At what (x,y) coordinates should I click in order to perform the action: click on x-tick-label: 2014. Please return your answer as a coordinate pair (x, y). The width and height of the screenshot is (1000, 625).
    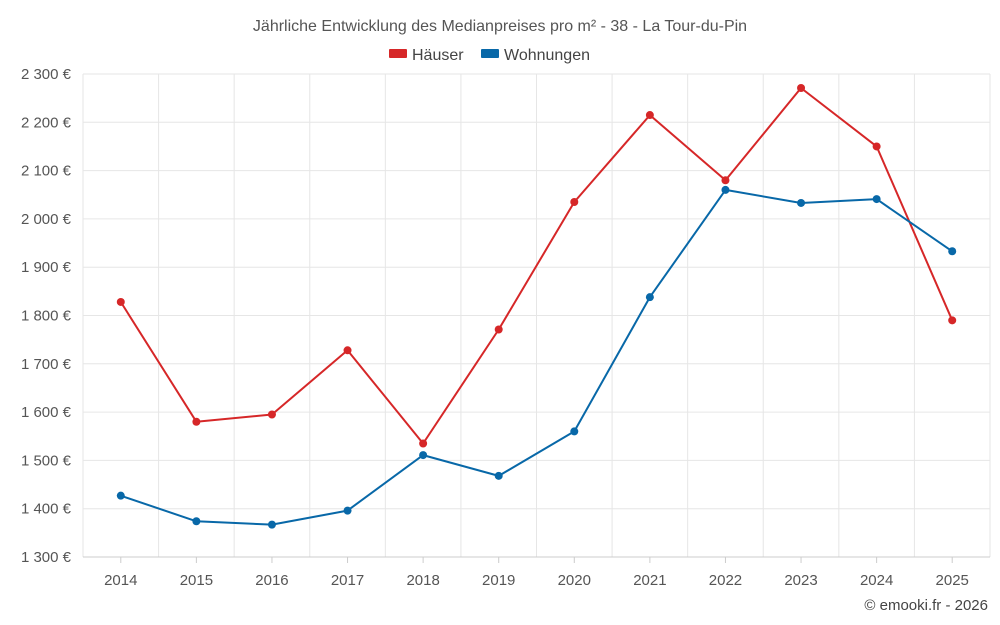
    Looking at the image, I should click on (120, 580).